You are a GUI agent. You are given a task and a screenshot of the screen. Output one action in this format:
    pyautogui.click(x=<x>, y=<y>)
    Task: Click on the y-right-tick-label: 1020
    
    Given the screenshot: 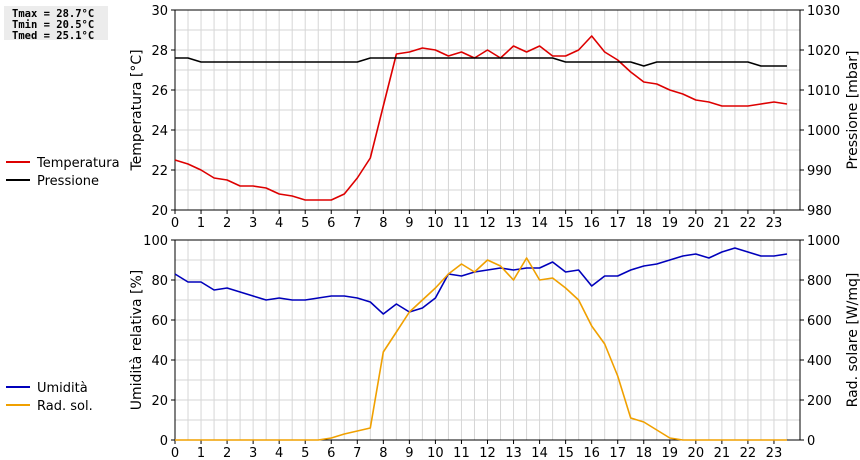 What is the action you would take?
    pyautogui.click(x=823, y=51)
    